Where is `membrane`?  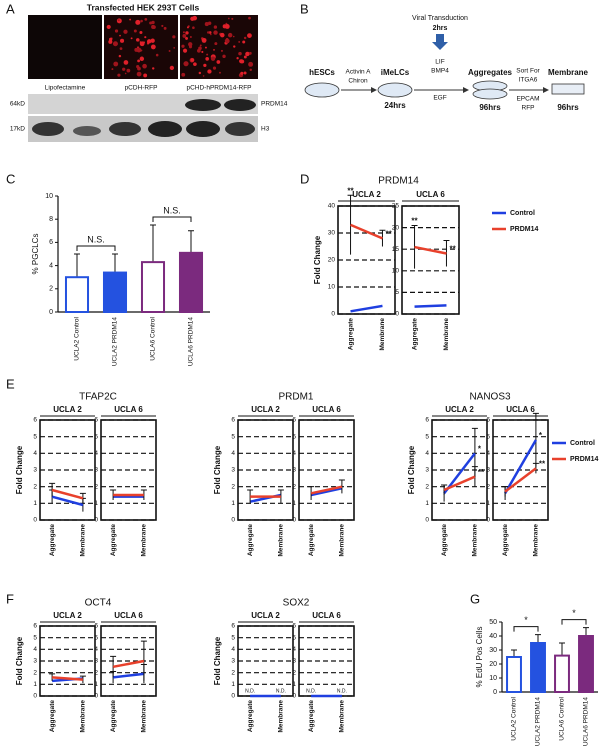
membrane is located at coordinates (568, 89).